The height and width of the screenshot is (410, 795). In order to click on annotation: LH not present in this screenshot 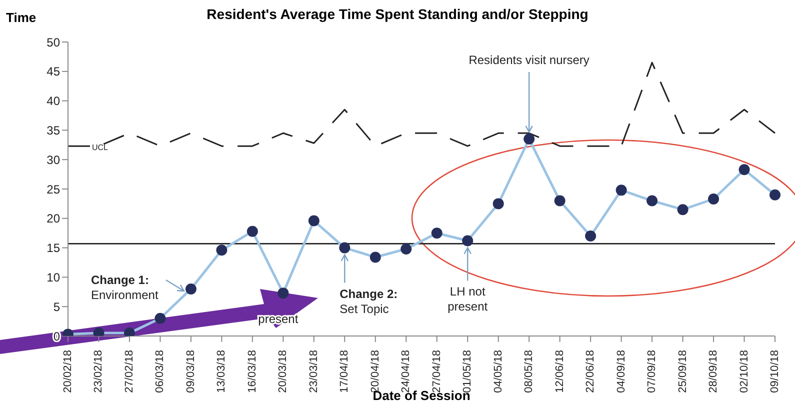, I will do `click(468, 299)`.